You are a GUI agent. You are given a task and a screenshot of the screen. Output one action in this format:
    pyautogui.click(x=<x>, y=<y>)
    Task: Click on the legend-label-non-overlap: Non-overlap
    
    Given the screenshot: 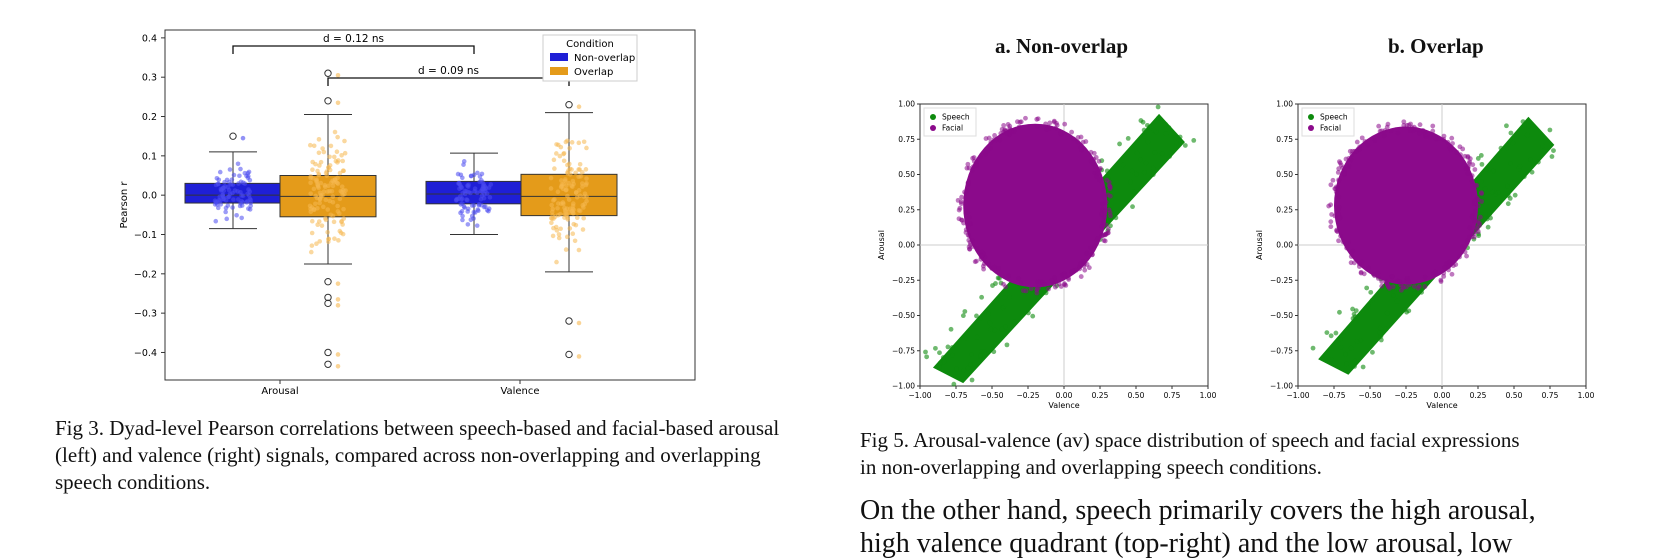 What is the action you would take?
    pyautogui.click(x=604, y=58)
    